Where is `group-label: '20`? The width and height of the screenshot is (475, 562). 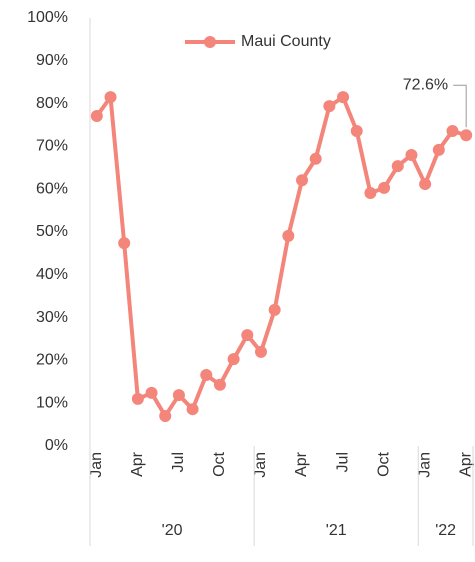 group-label: '20 is located at coordinates (172, 530).